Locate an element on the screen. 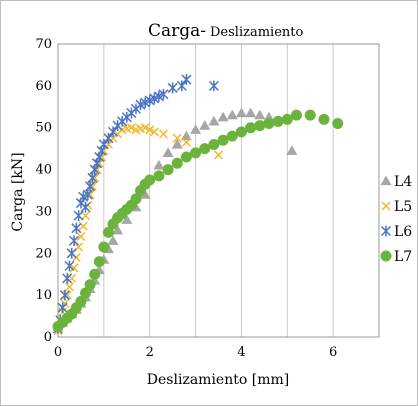 The width and height of the screenshot is (418, 406). y-axis-ticks: 0 10 20 30 40 50 60 70 is located at coordinates (43, 191).